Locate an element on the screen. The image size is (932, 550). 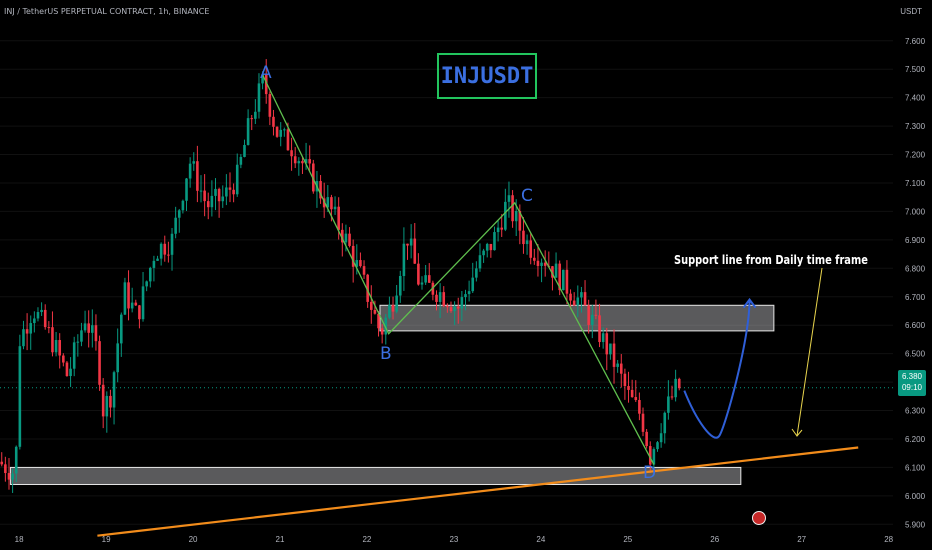
x-tick-label: 25 is located at coordinates (627, 539).